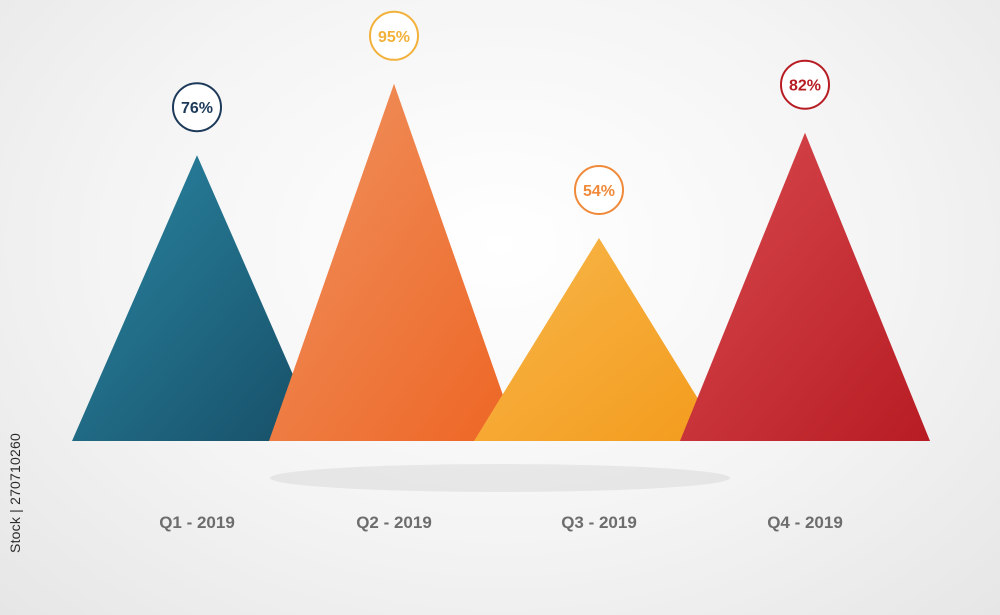 This screenshot has width=1000, height=615. I want to click on value-circle-q1, so click(197, 107).